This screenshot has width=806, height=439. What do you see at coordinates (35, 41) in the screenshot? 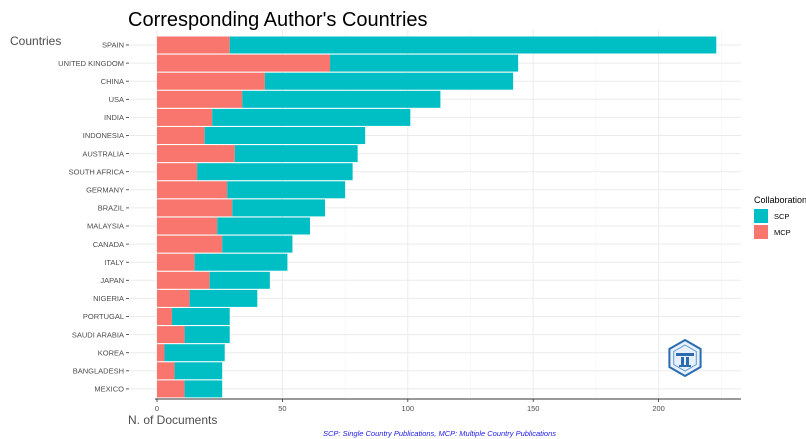
I see `y-axis-title: Countries` at bounding box center [35, 41].